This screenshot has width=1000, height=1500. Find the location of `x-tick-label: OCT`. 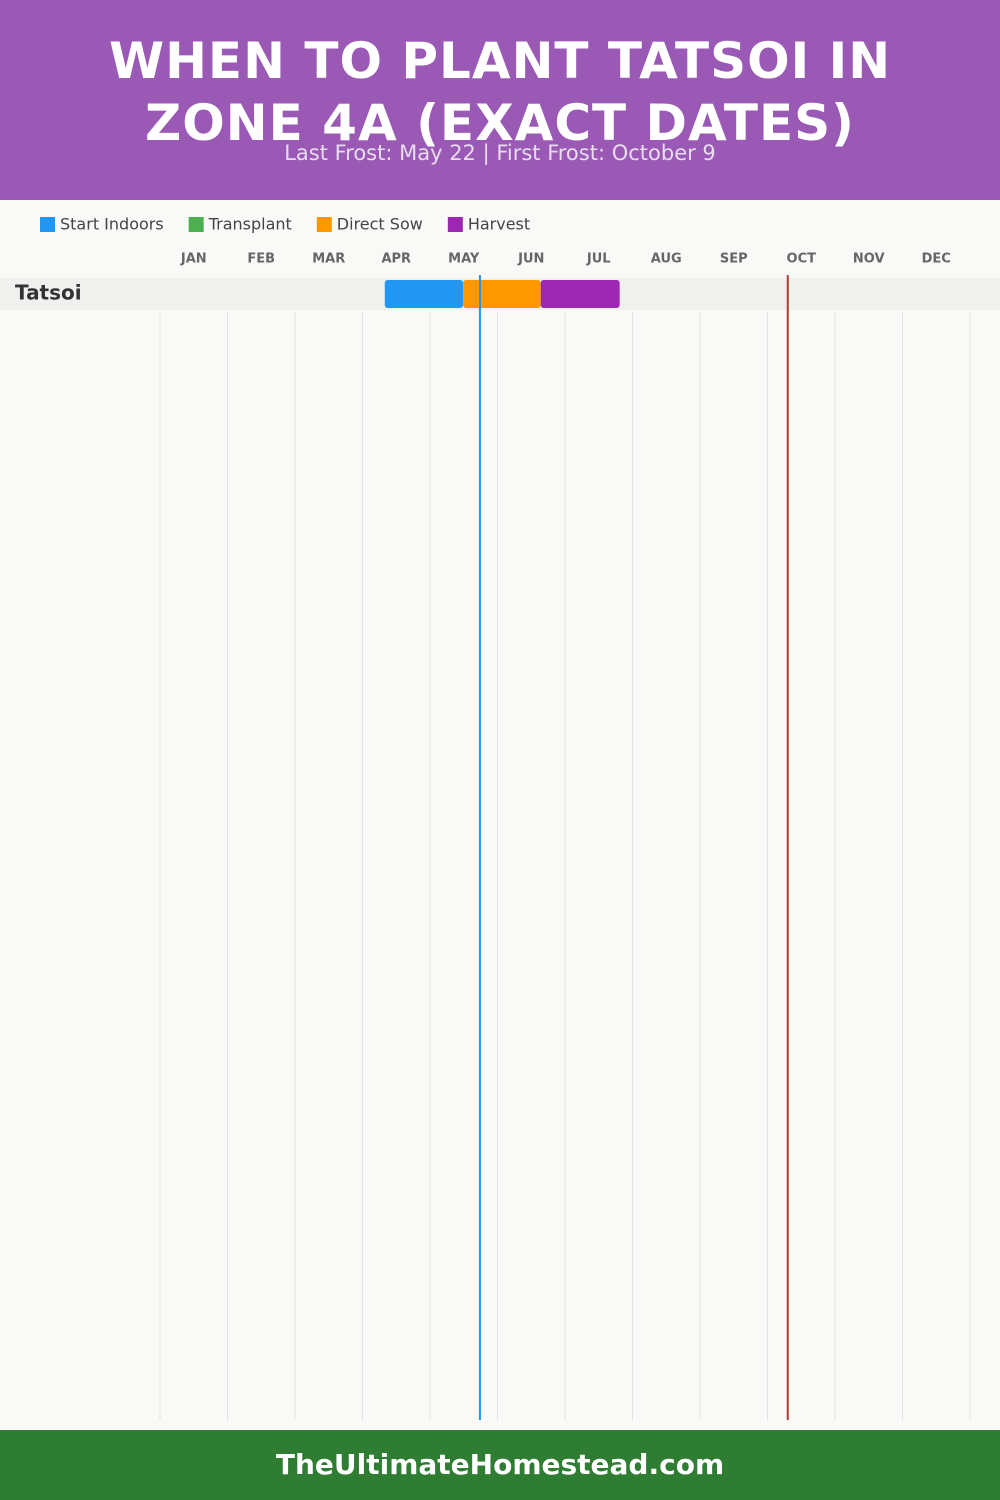

x-tick-label: OCT is located at coordinates (802, 259).